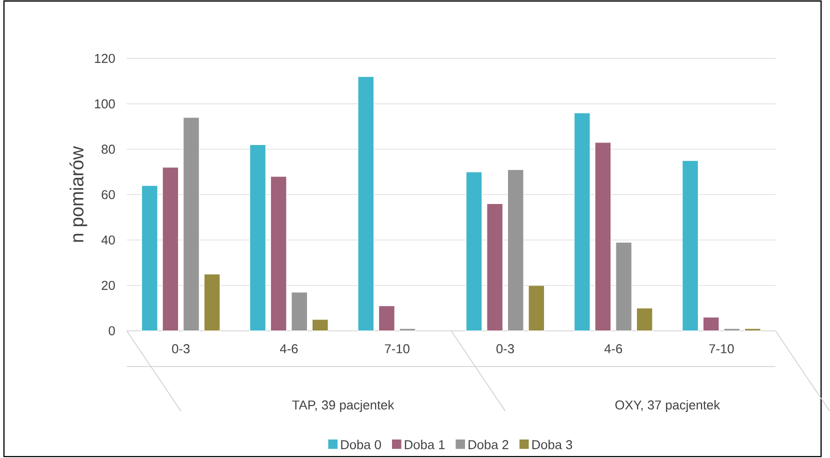 Image resolution: width=830 pixels, height=458 pixels. Describe the element at coordinates (104, 104) in the screenshot. I see `y-tick-label: 100` at that location.